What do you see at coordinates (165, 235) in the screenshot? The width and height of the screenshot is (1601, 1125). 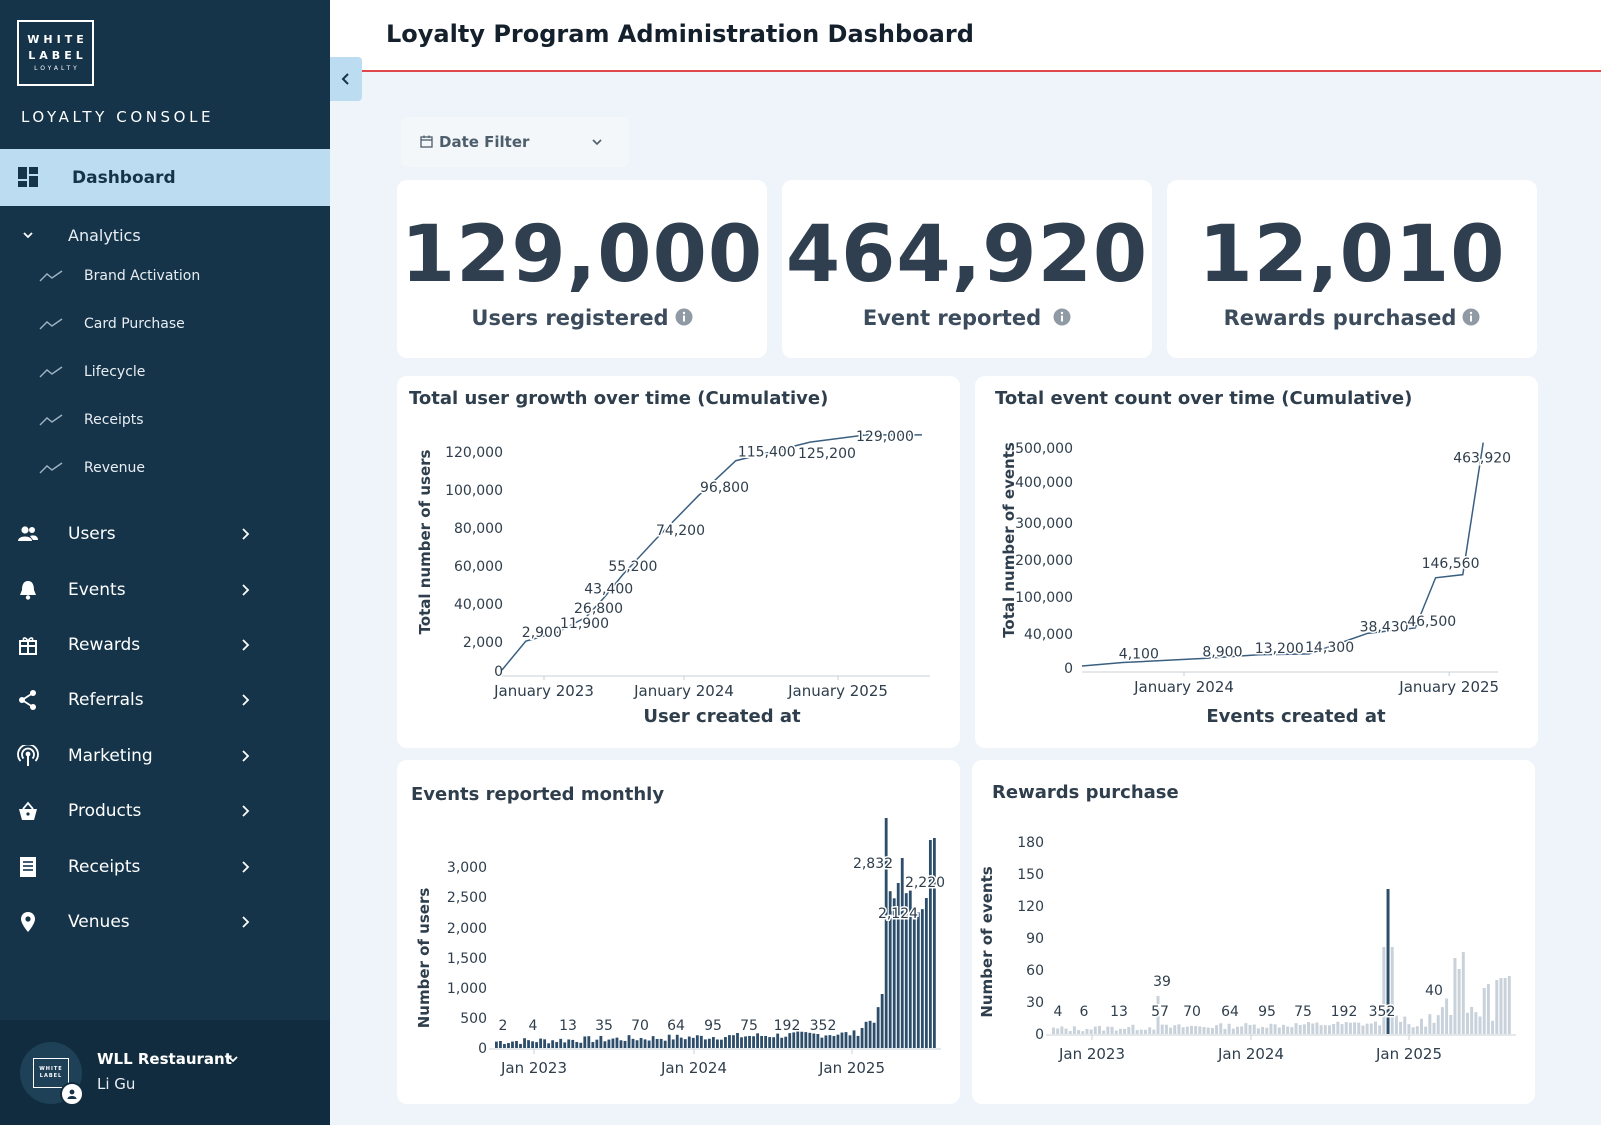 I see `sidebar-group-analytics: Analytics` at bounding box center [165, 235].